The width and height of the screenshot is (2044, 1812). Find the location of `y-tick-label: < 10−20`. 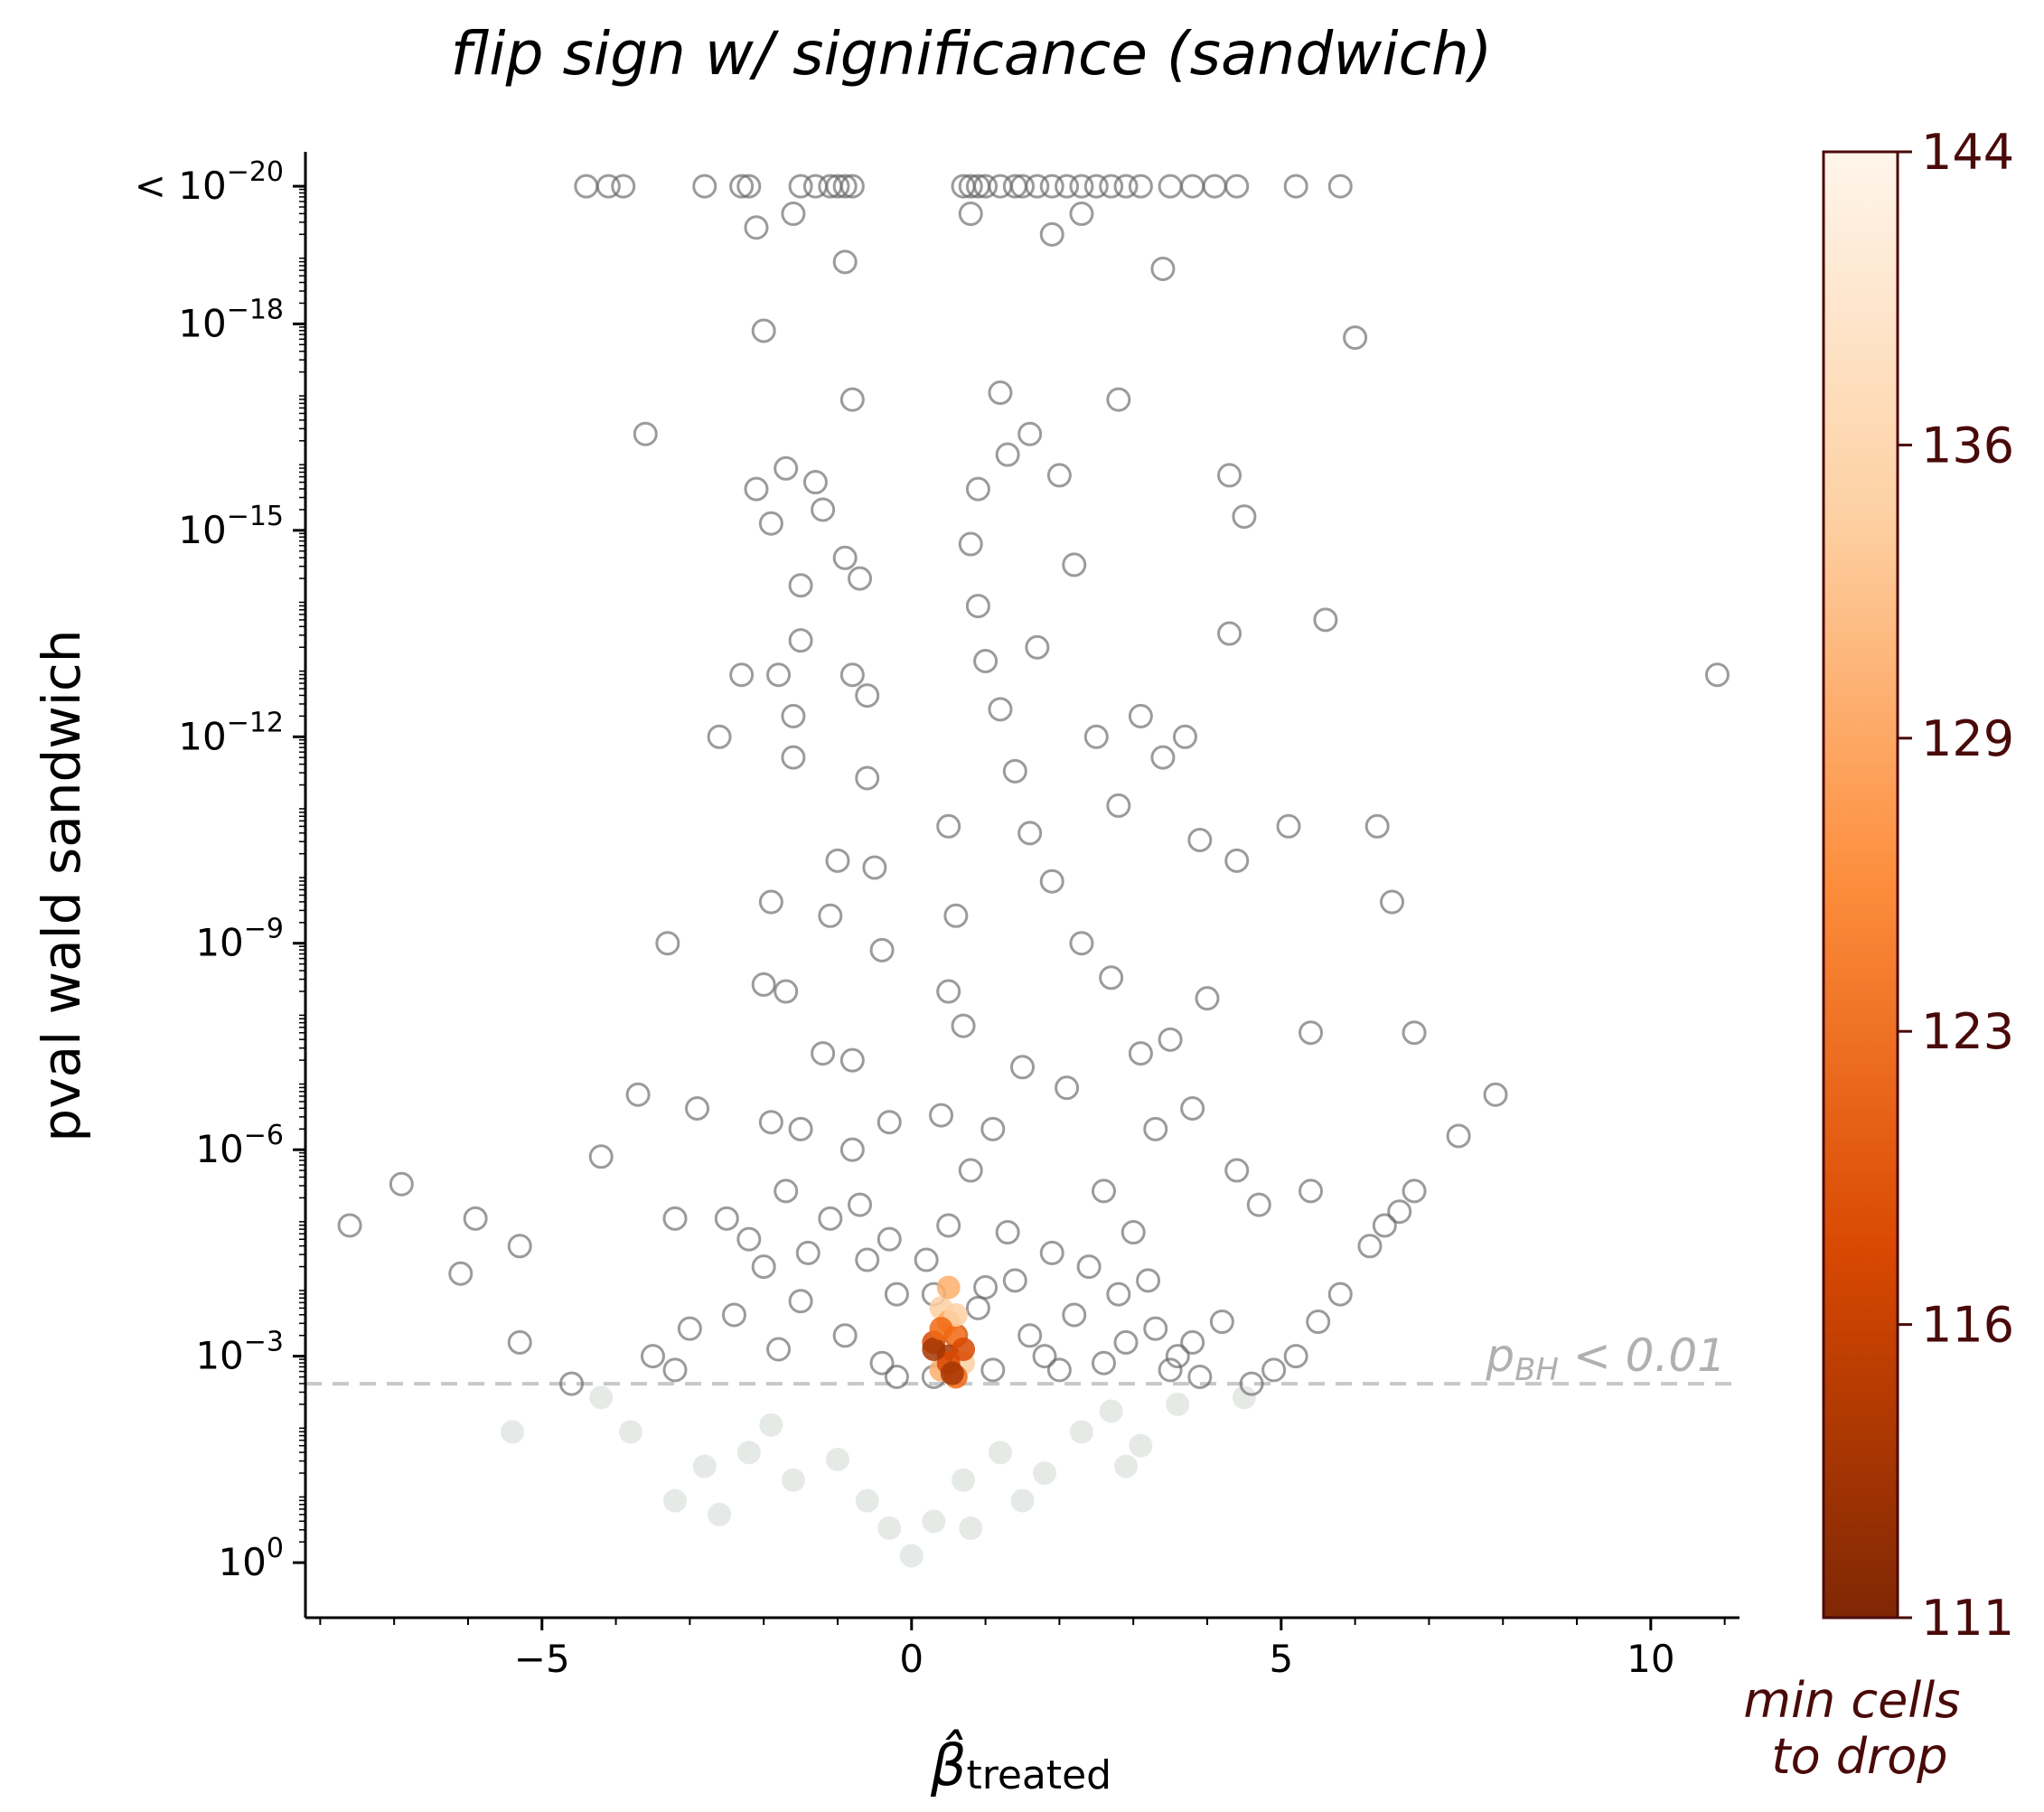

y-tick-label: < 10−20 is located at coordinates (210, 182).